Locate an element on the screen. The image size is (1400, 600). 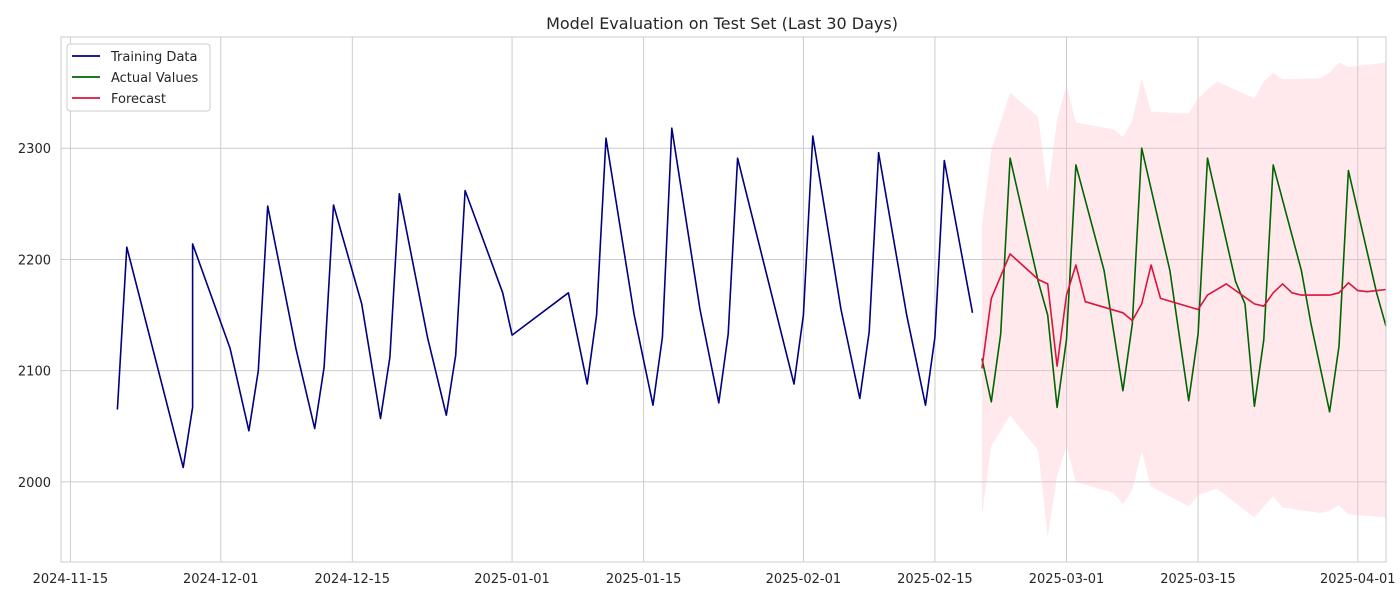
legend-label-training-data: Training Data is located at coordinates (153, 57).